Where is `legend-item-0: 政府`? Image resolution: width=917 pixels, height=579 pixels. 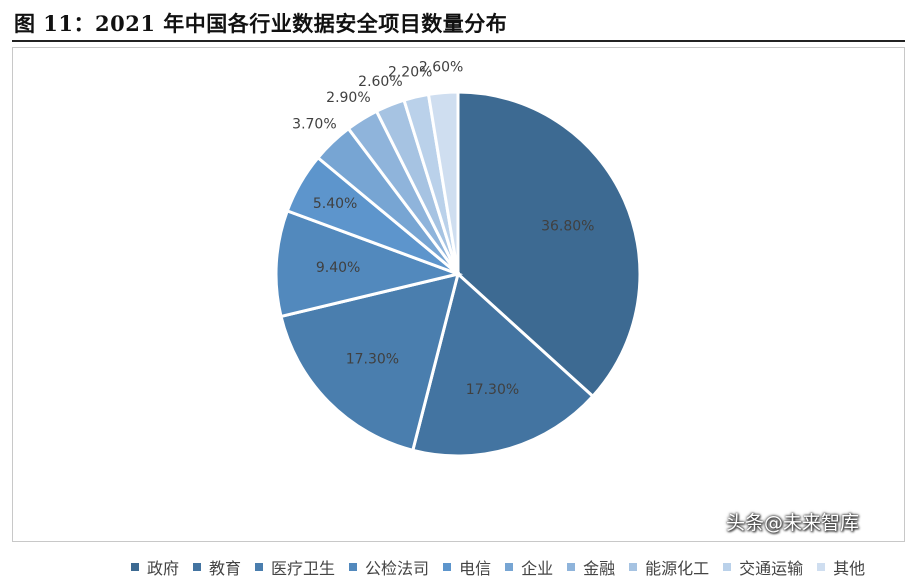 legend-item-0: 政府 is located at coordinates (155, 567).